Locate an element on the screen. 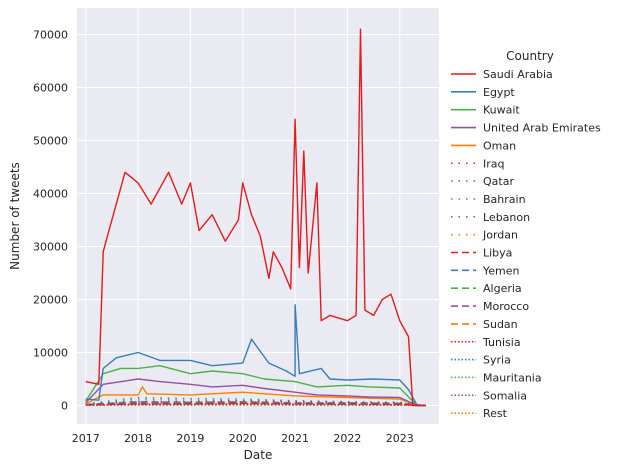  legend-label: Jordan is located at coordinates (500, 235).